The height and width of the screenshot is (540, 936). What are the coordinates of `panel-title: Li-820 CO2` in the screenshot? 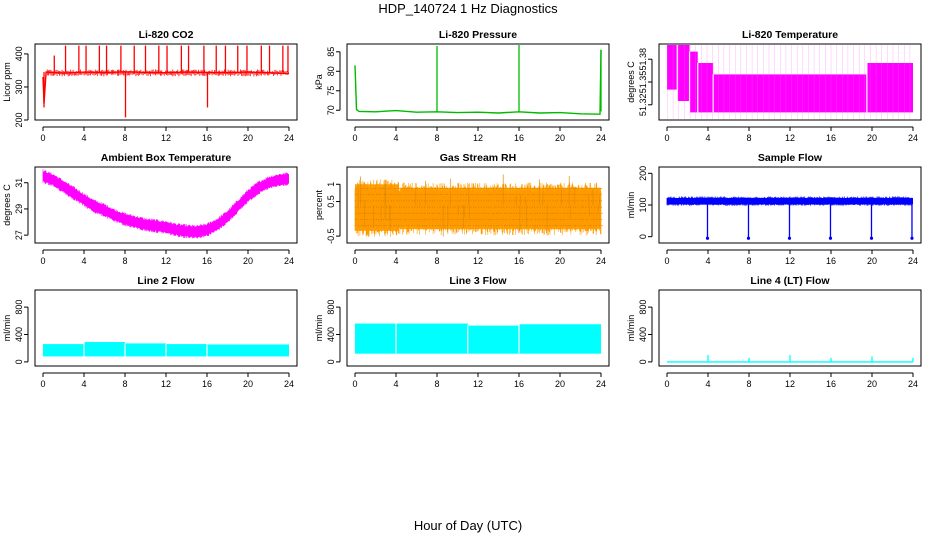 It's located at (166, 35).